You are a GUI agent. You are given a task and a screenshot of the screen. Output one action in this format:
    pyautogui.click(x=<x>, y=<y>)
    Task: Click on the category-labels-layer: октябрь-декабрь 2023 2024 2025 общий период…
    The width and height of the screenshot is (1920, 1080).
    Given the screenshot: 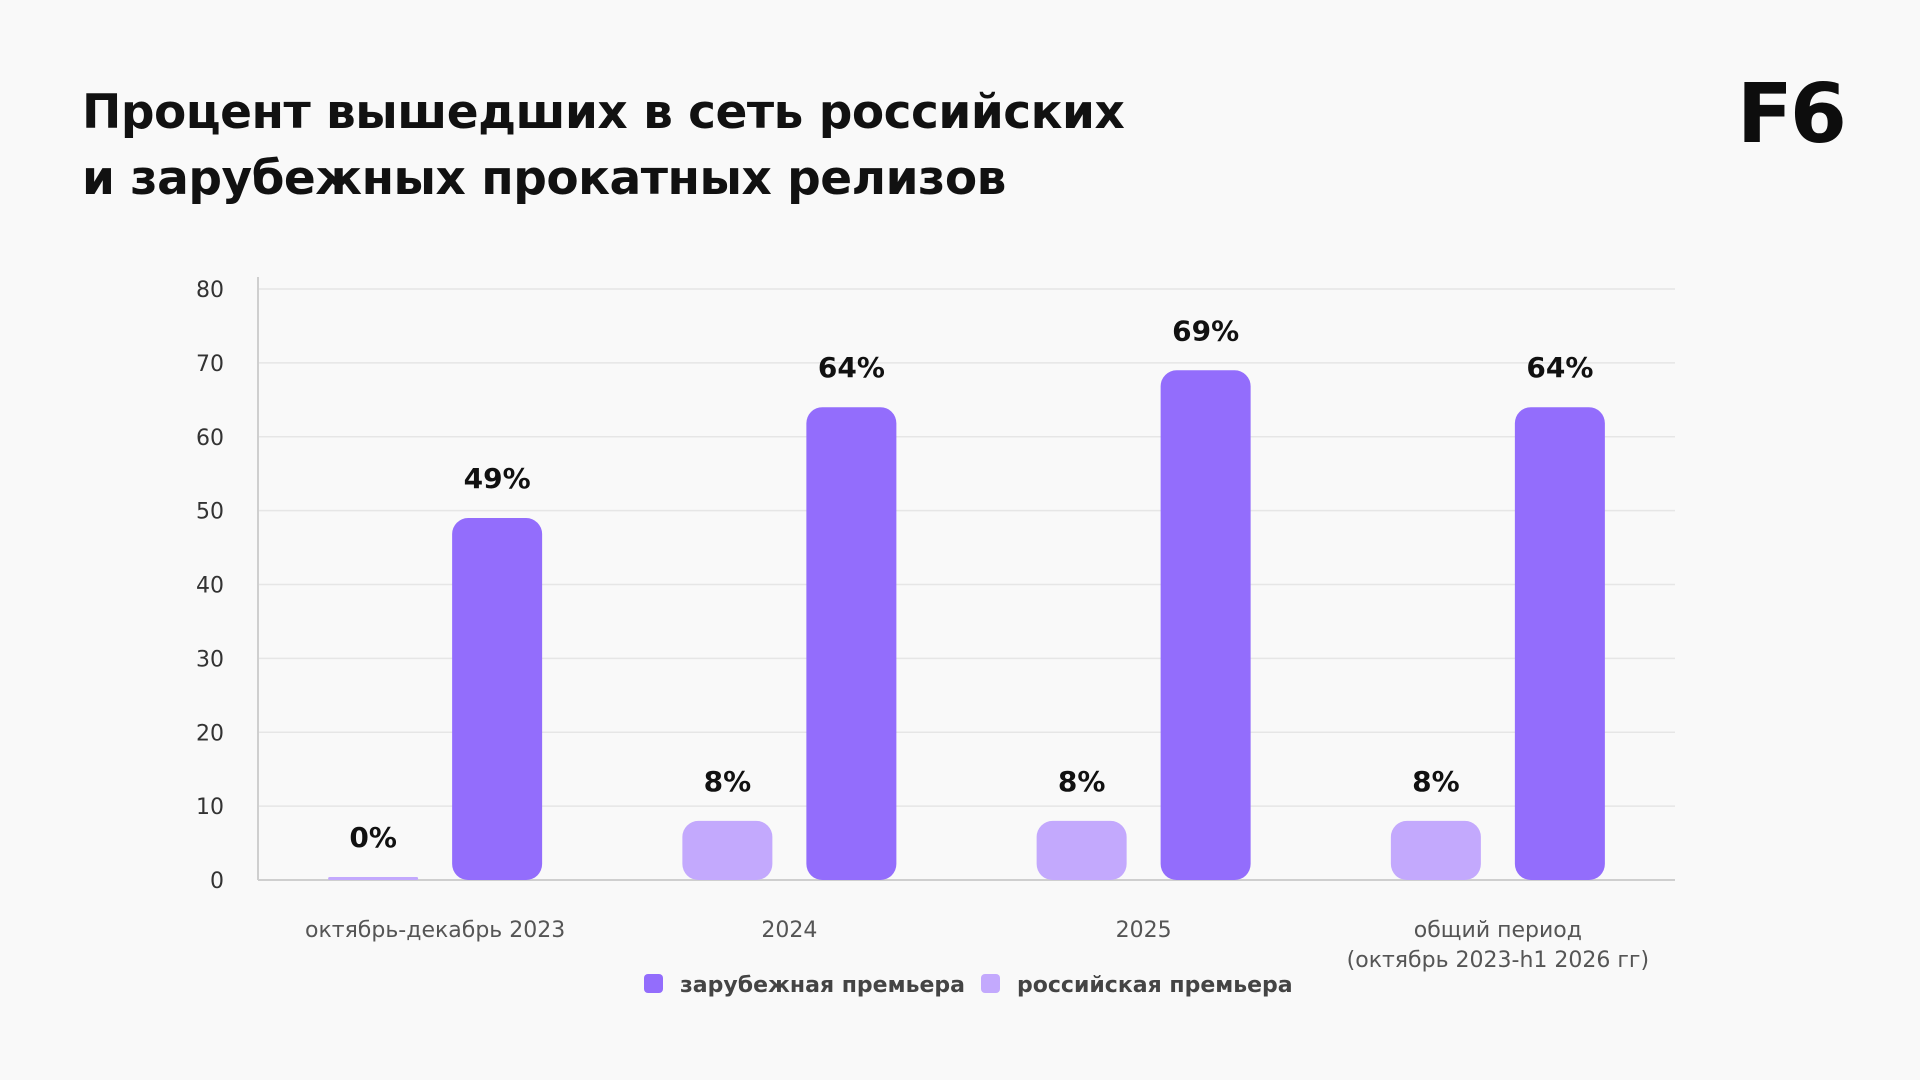 What is the action you would take?
    pyautogui.click(x=977, y=945)
    